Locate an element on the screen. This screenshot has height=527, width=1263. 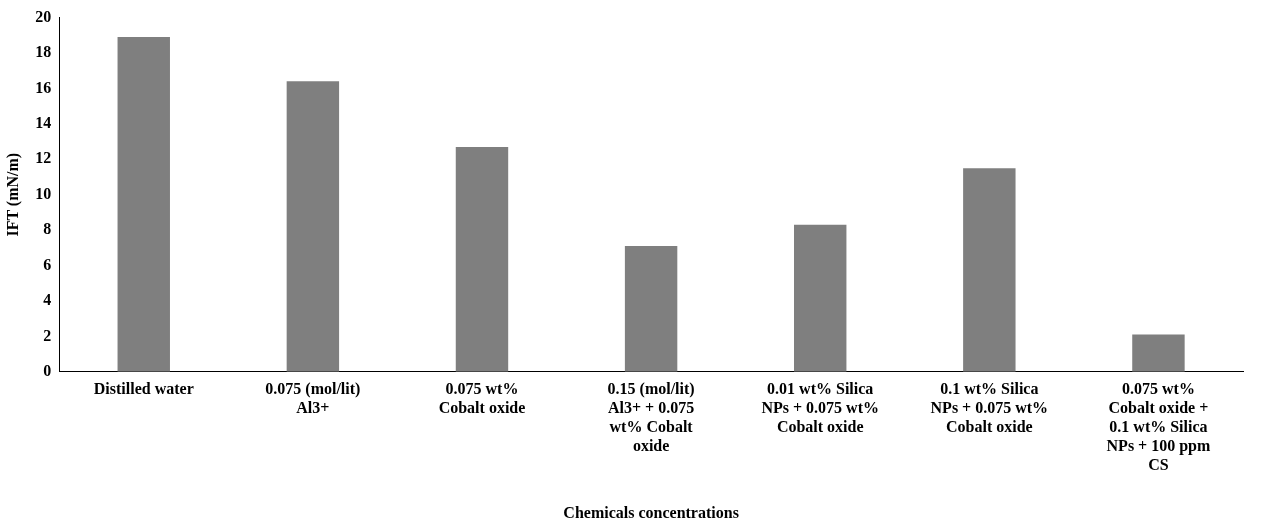
y-tick-label: 10 is located at coordinates (43, 193).